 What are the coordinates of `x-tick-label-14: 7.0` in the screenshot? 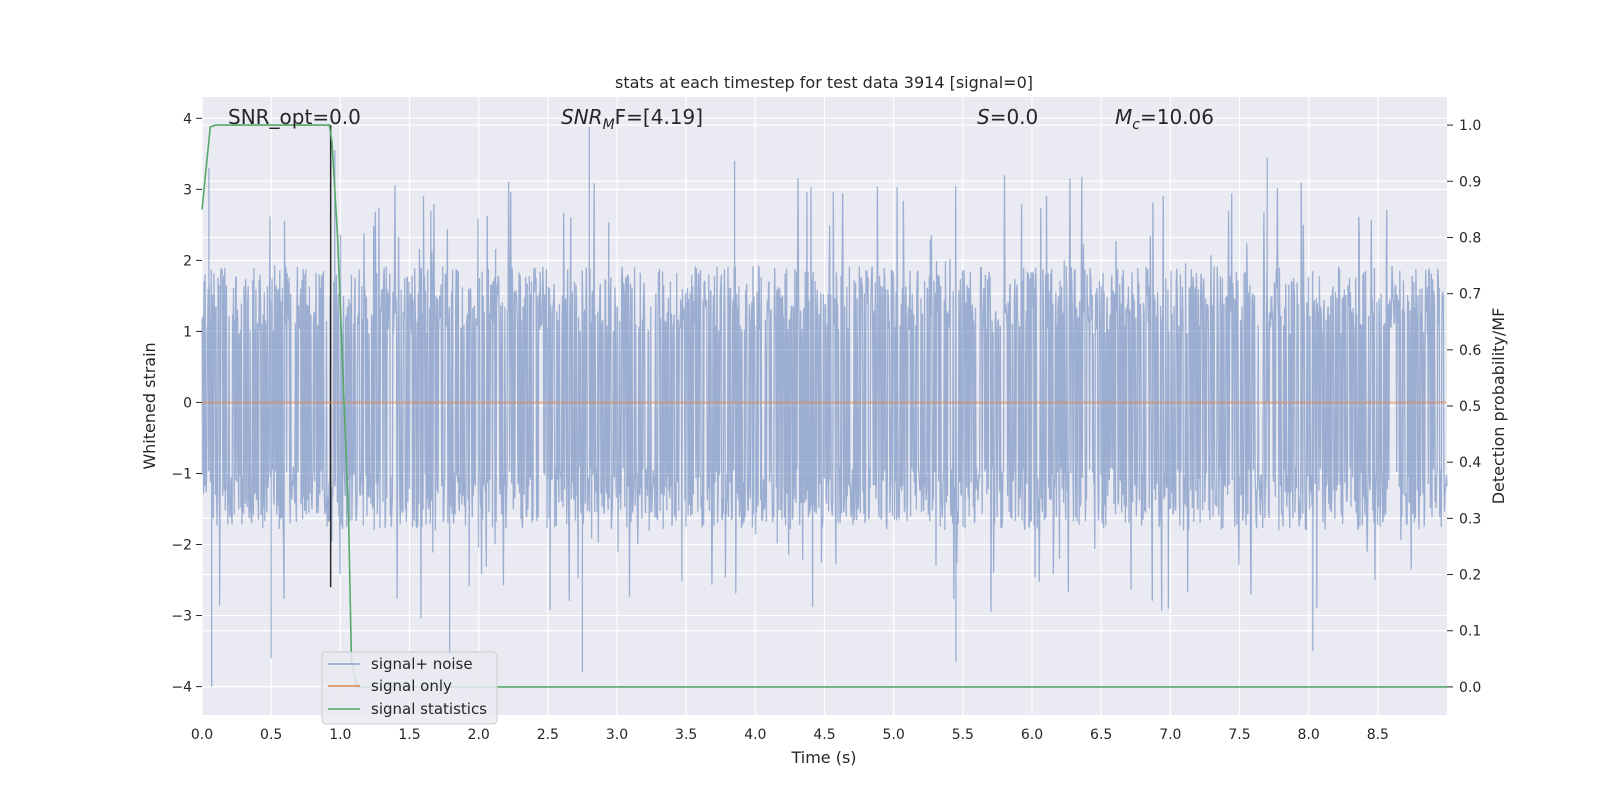 It's located at (1170, 735).